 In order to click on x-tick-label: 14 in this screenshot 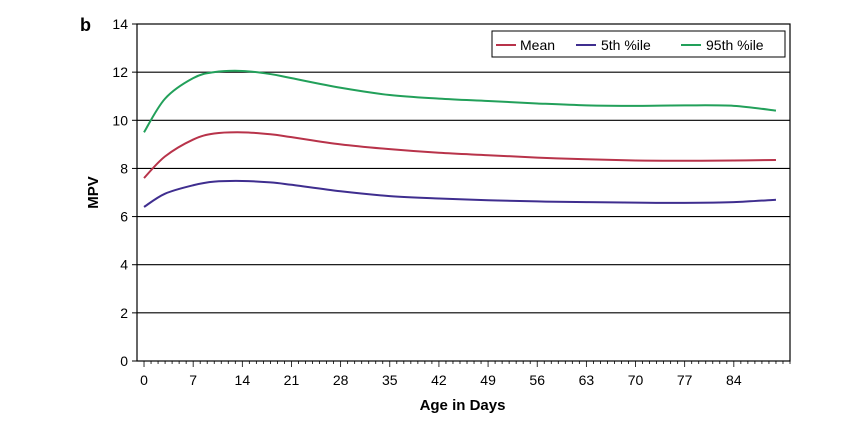, I will do `click(243, 380)`.